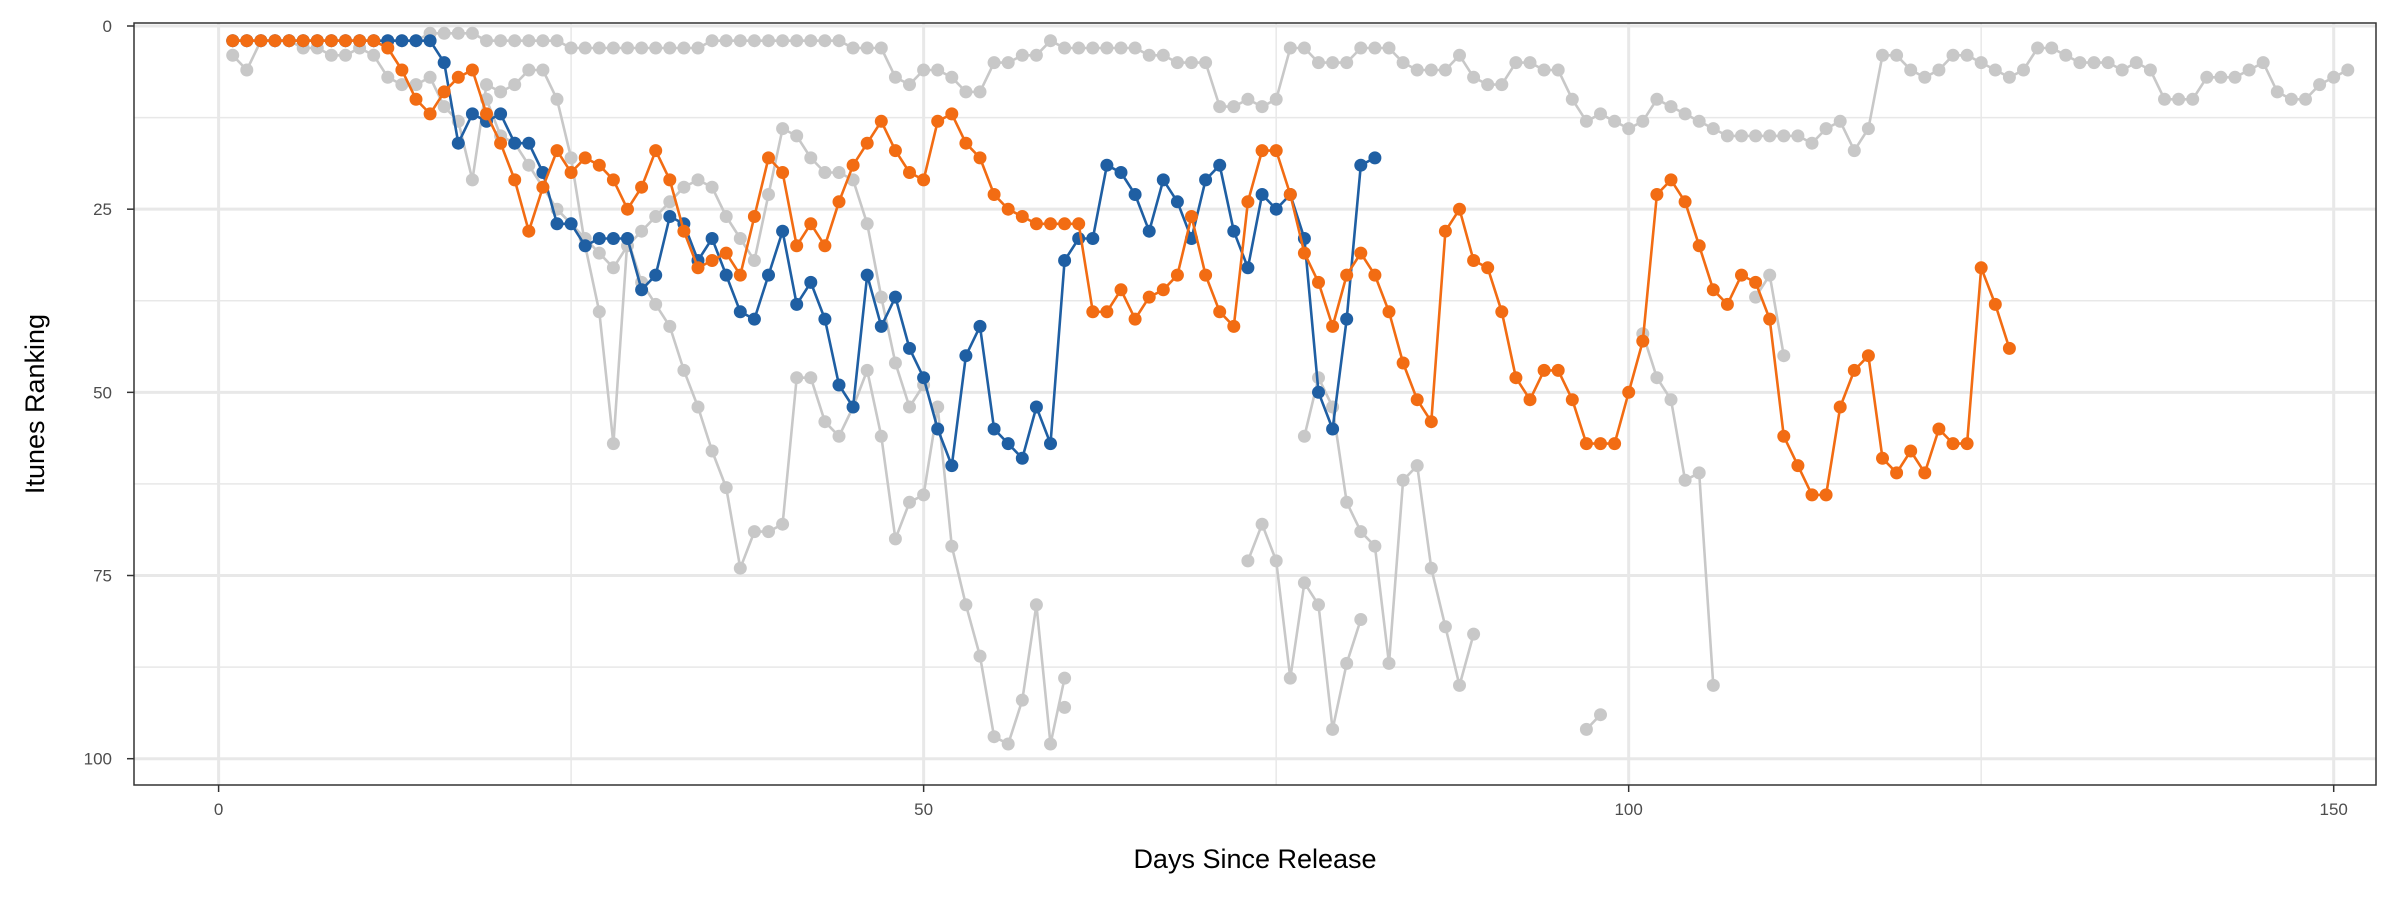 This screenshot has width=2400, height=900. What do you see at coordinates (2334, 809) in the screenshot?
I see `x-tick-label: 150` at bounding box center [2334, 809].